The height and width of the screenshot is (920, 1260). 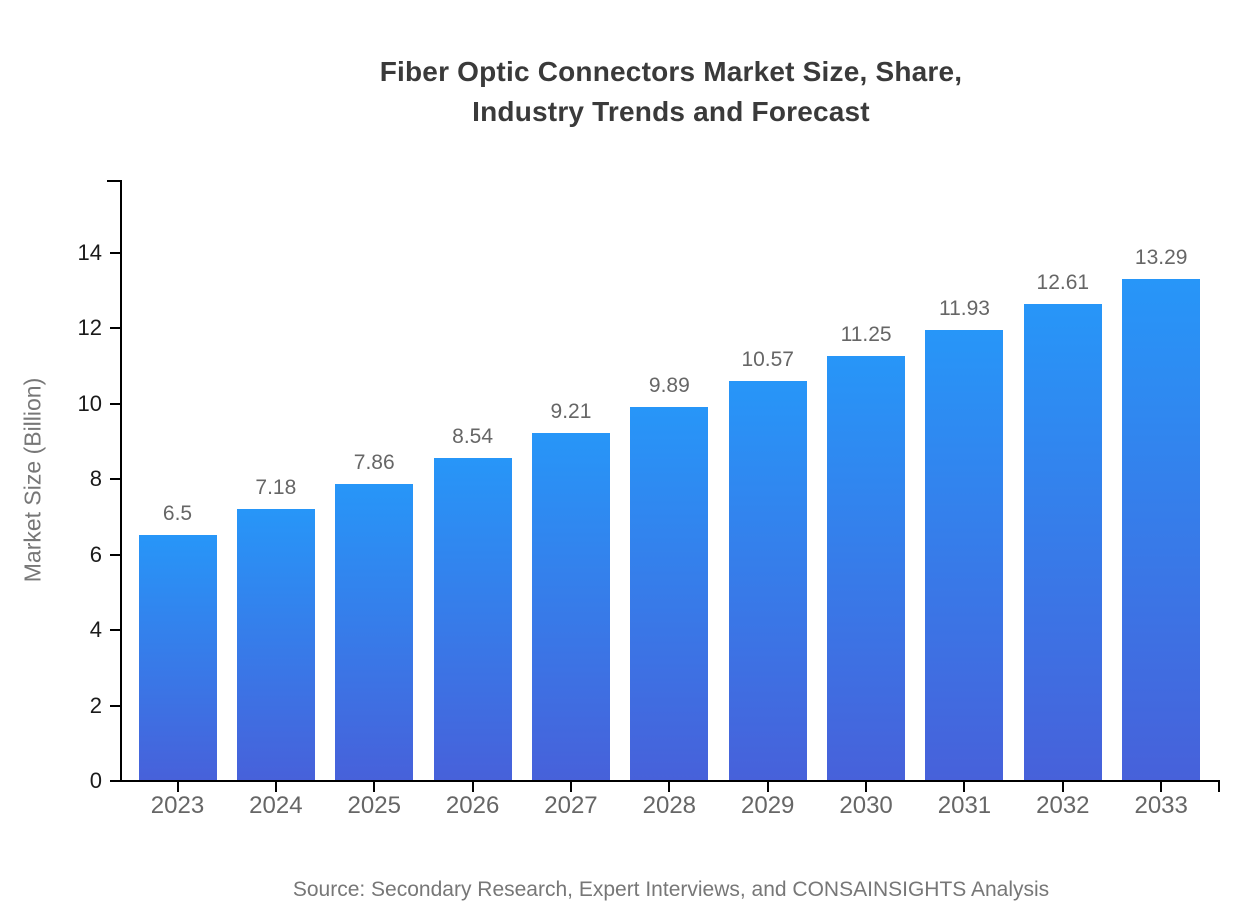 I want to click on y-tick-label: 12, so click(x=89, y=328).